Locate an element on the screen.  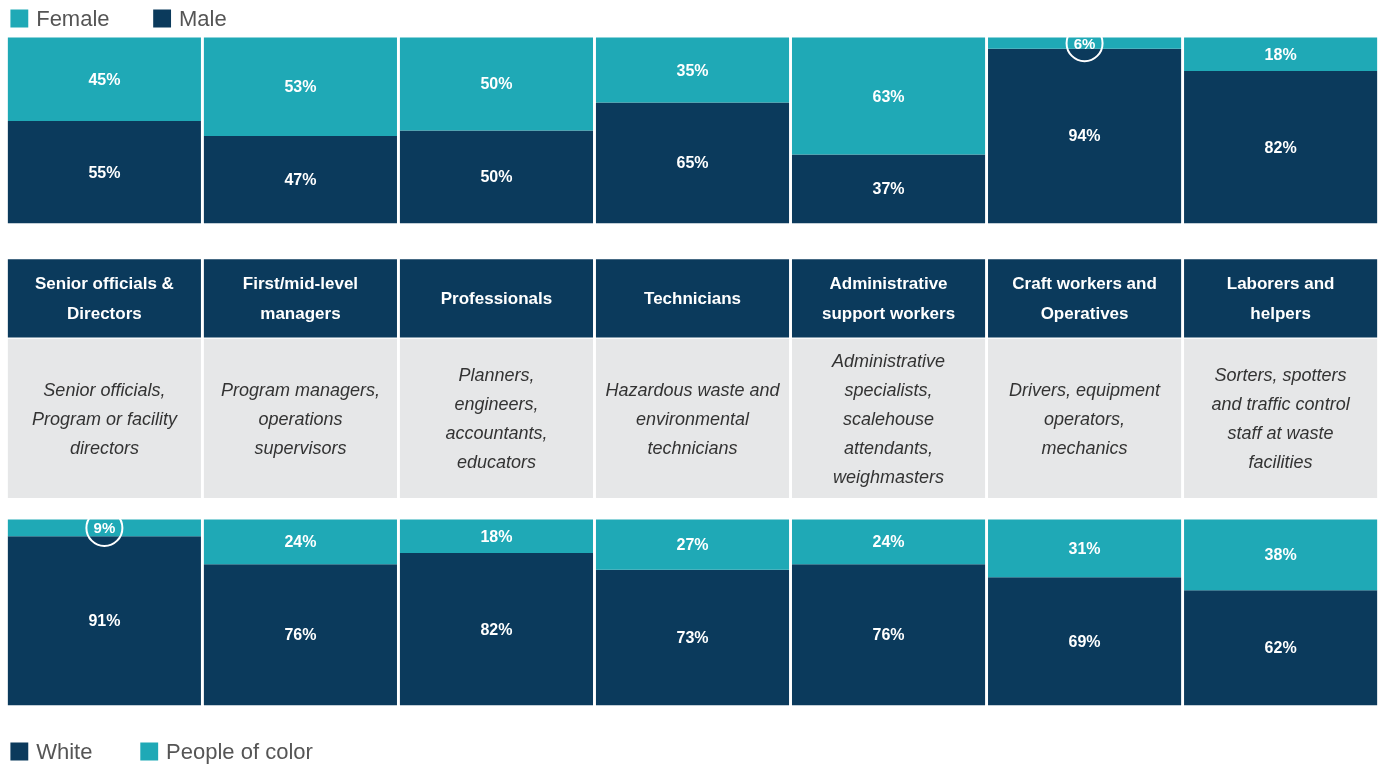
data-label: 53% is located at coordinates (300, 87).